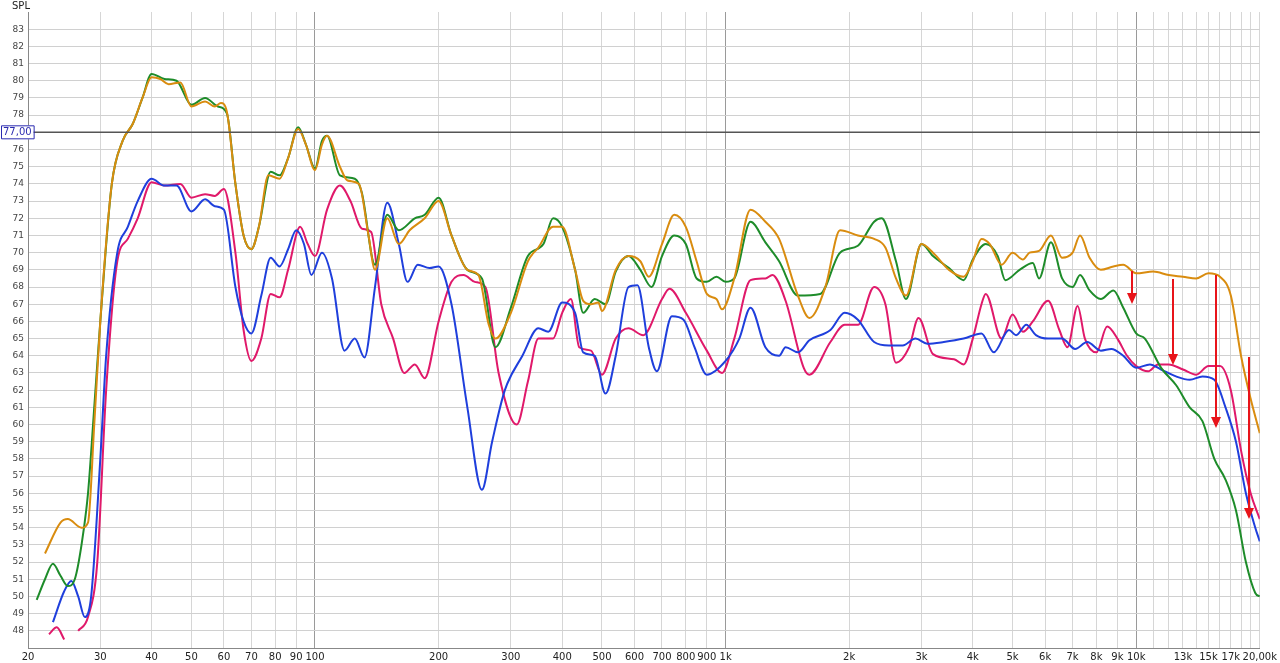  What do you see at coordinates (18, 441) in the screenshot?
I see `y-tick-label: 59` at bounding box center [18, 441].